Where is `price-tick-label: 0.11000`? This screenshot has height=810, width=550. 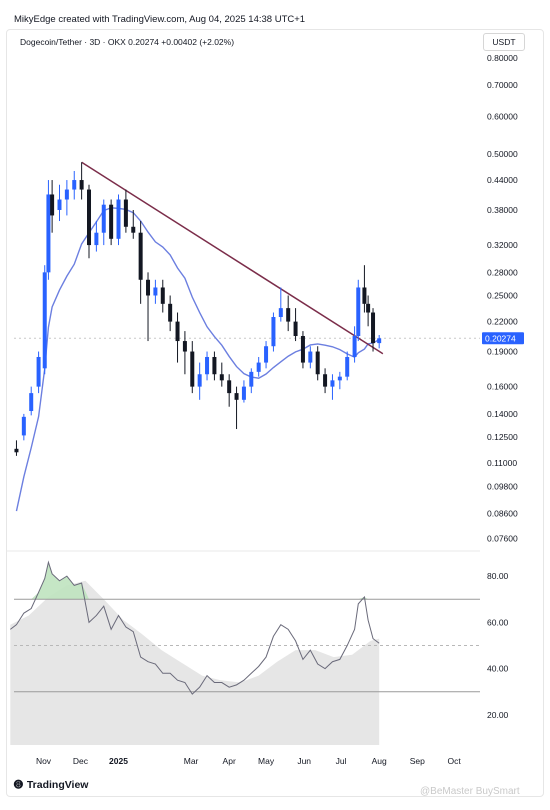
price-tick-label: 0.11000 is located at coordinates (502, 463).